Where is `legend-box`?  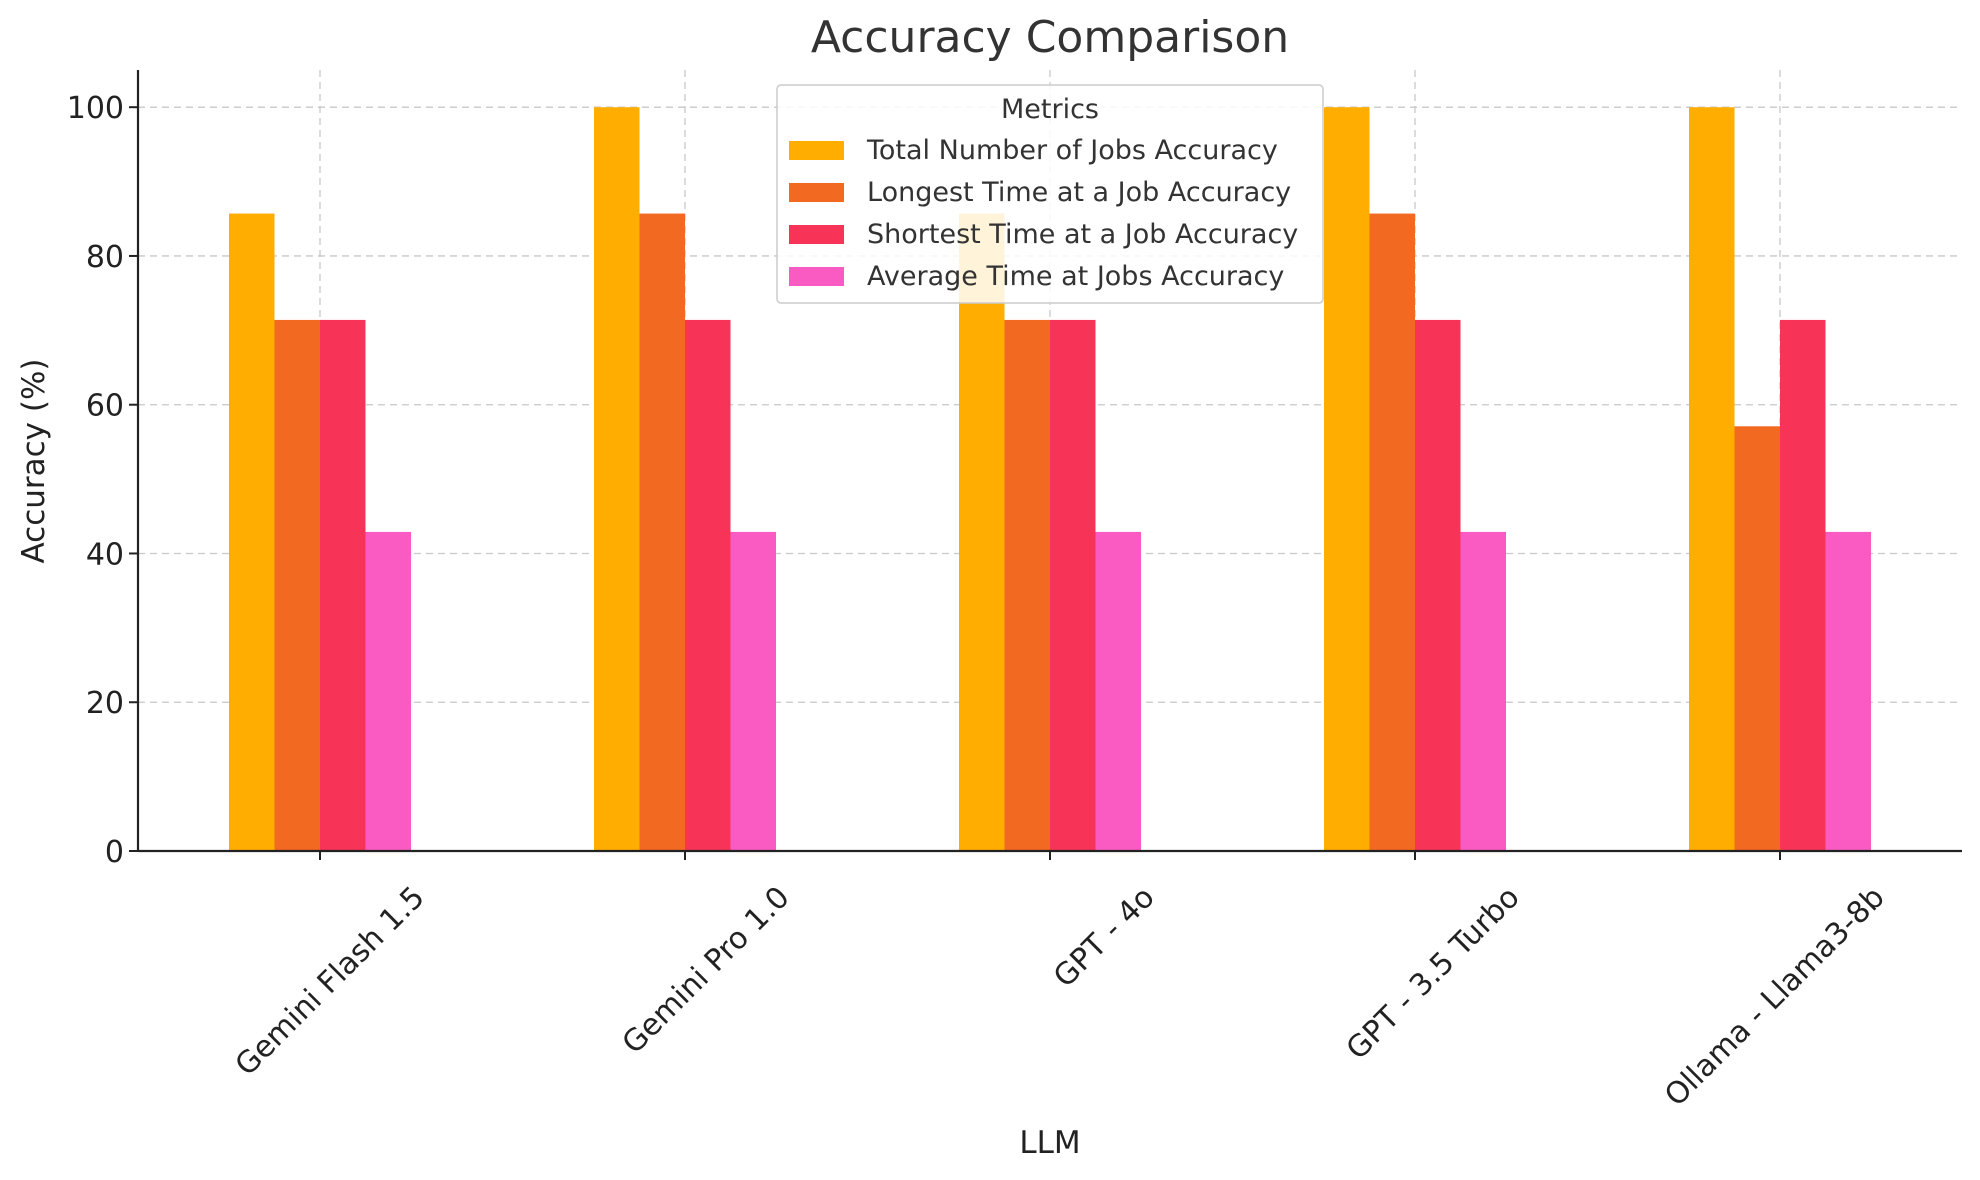 legend-box is located at coordinates (1050, 194).